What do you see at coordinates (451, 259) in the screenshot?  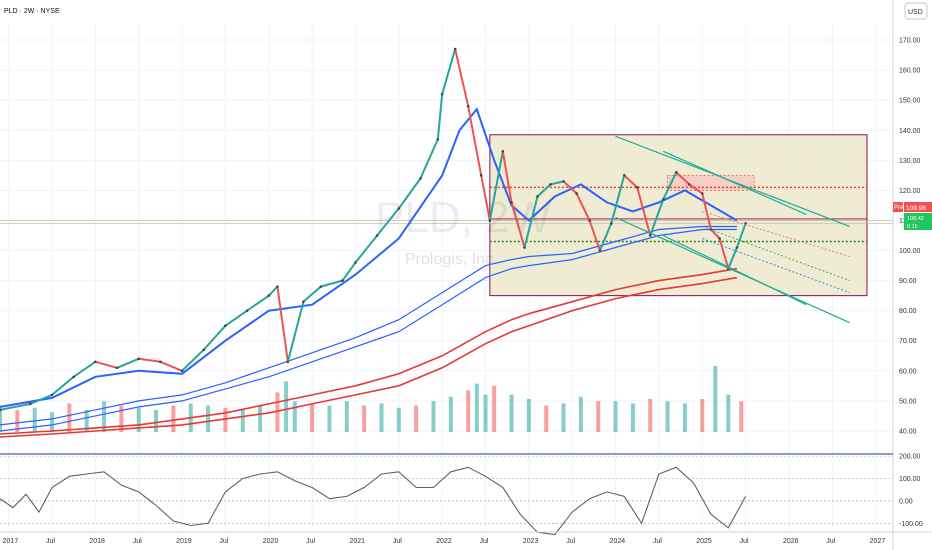 I see `watermark-name: Prologis, Inc.` at bounding box center [451, 259].